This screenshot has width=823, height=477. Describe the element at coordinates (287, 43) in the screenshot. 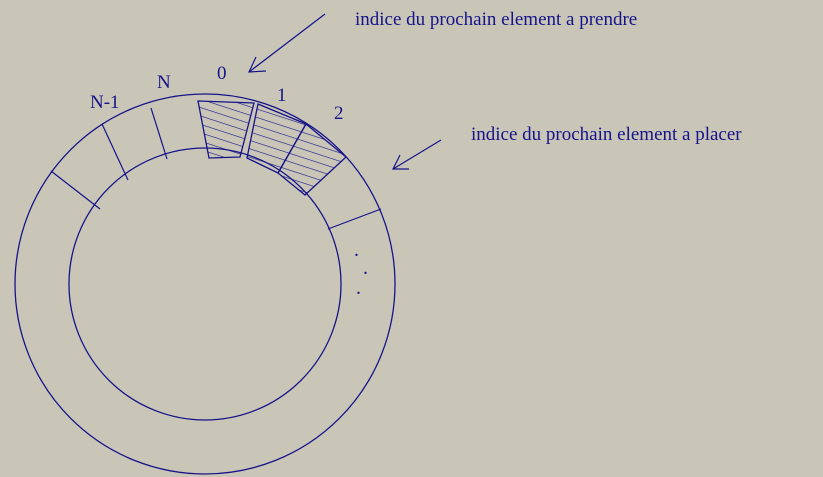

I see `take-pointer-arrow` at that location.